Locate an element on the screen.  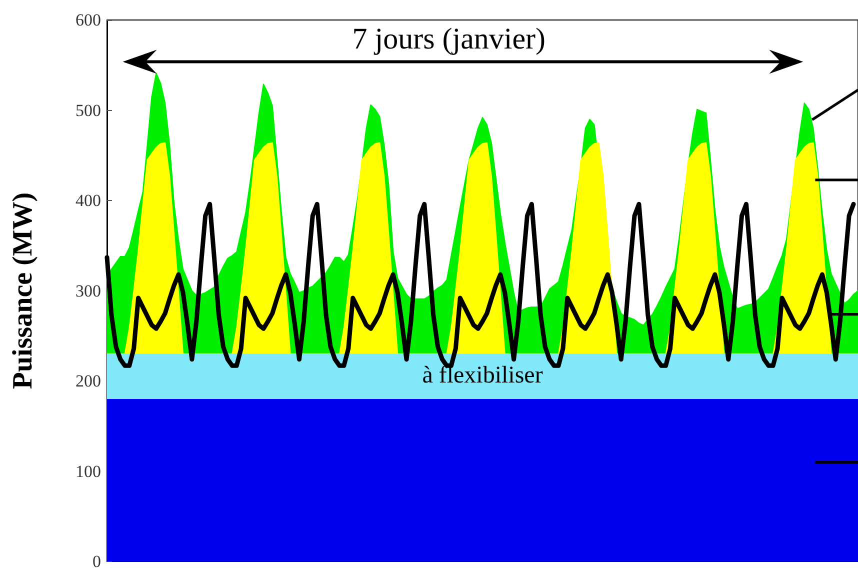
y-tick-label: 0 is located at coordinates (96, 561).